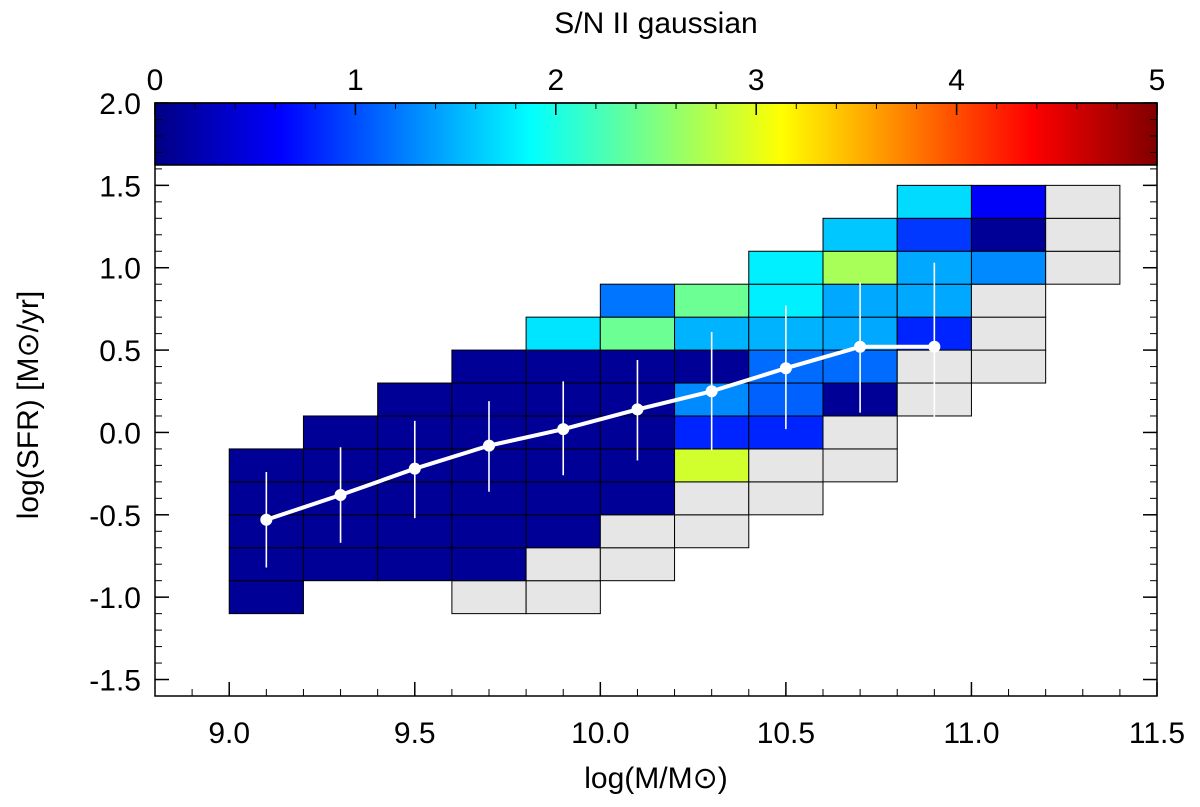  I want to click on colorbar-title: S/N II gaussian, so click(655, 23).